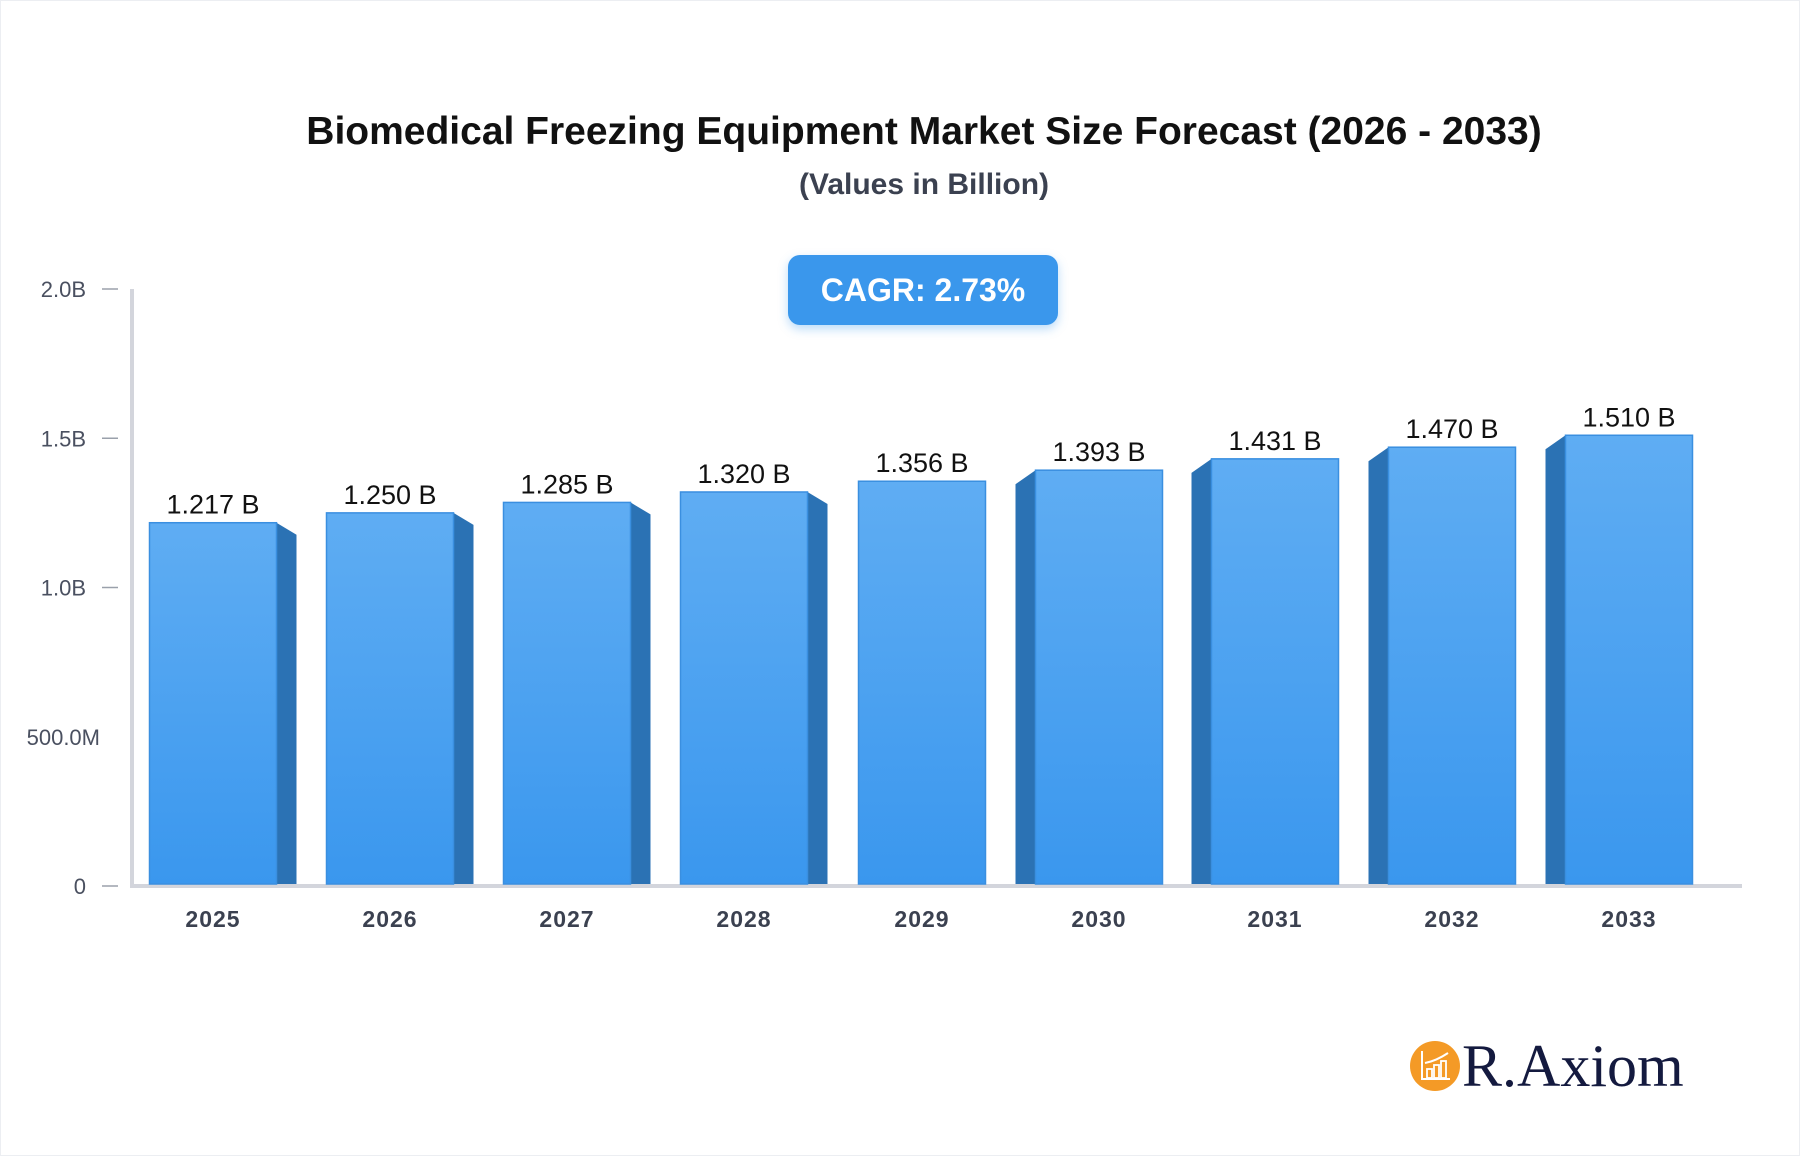  Describe the element at coordinates (63, 289) in the screenshot. I see `y-tick-label: 2.0B` at that location.